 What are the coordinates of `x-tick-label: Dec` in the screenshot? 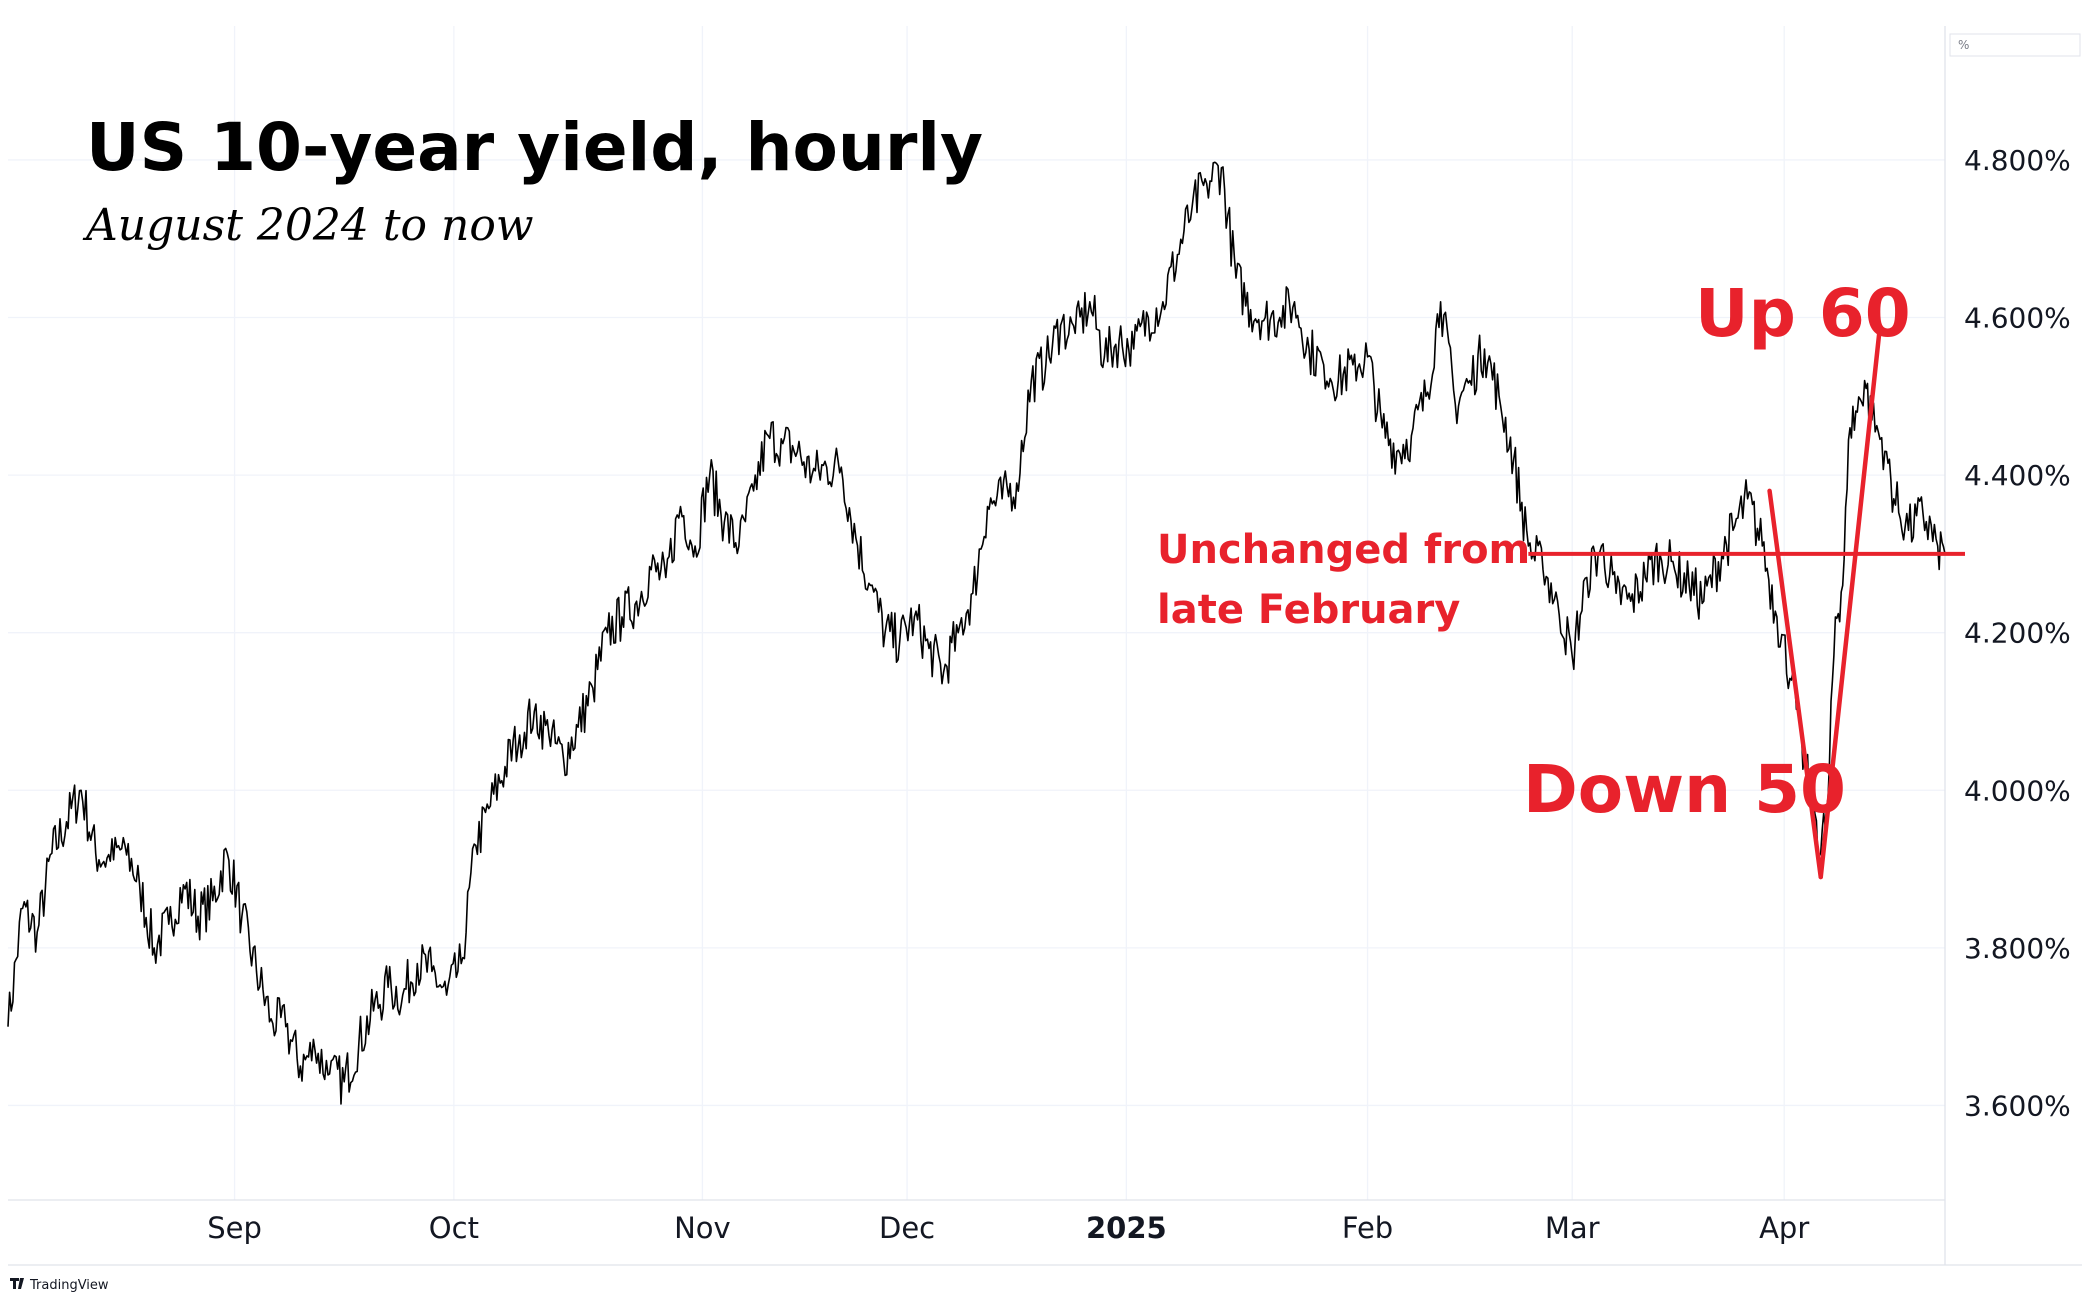 It's located at (907, 1228).